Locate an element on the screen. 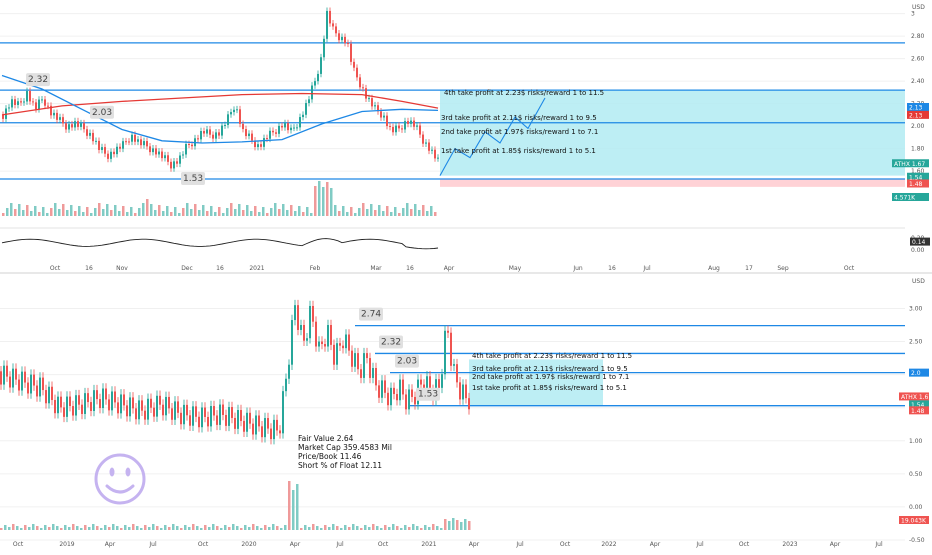  bottom-y-tick-label: 2.50 is located at coordinates (916, 342).